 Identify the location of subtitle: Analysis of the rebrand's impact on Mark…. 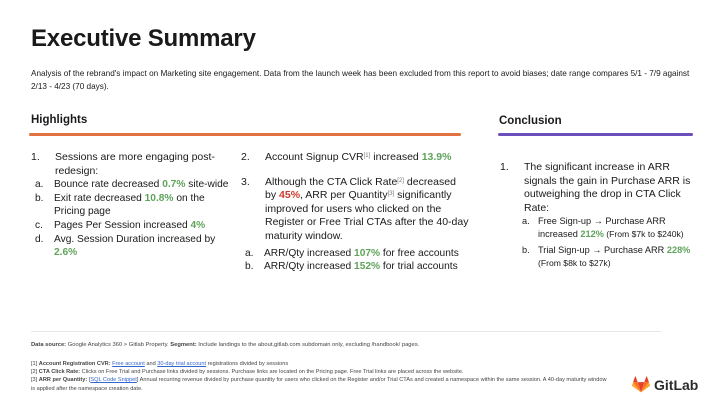
(360, 80).